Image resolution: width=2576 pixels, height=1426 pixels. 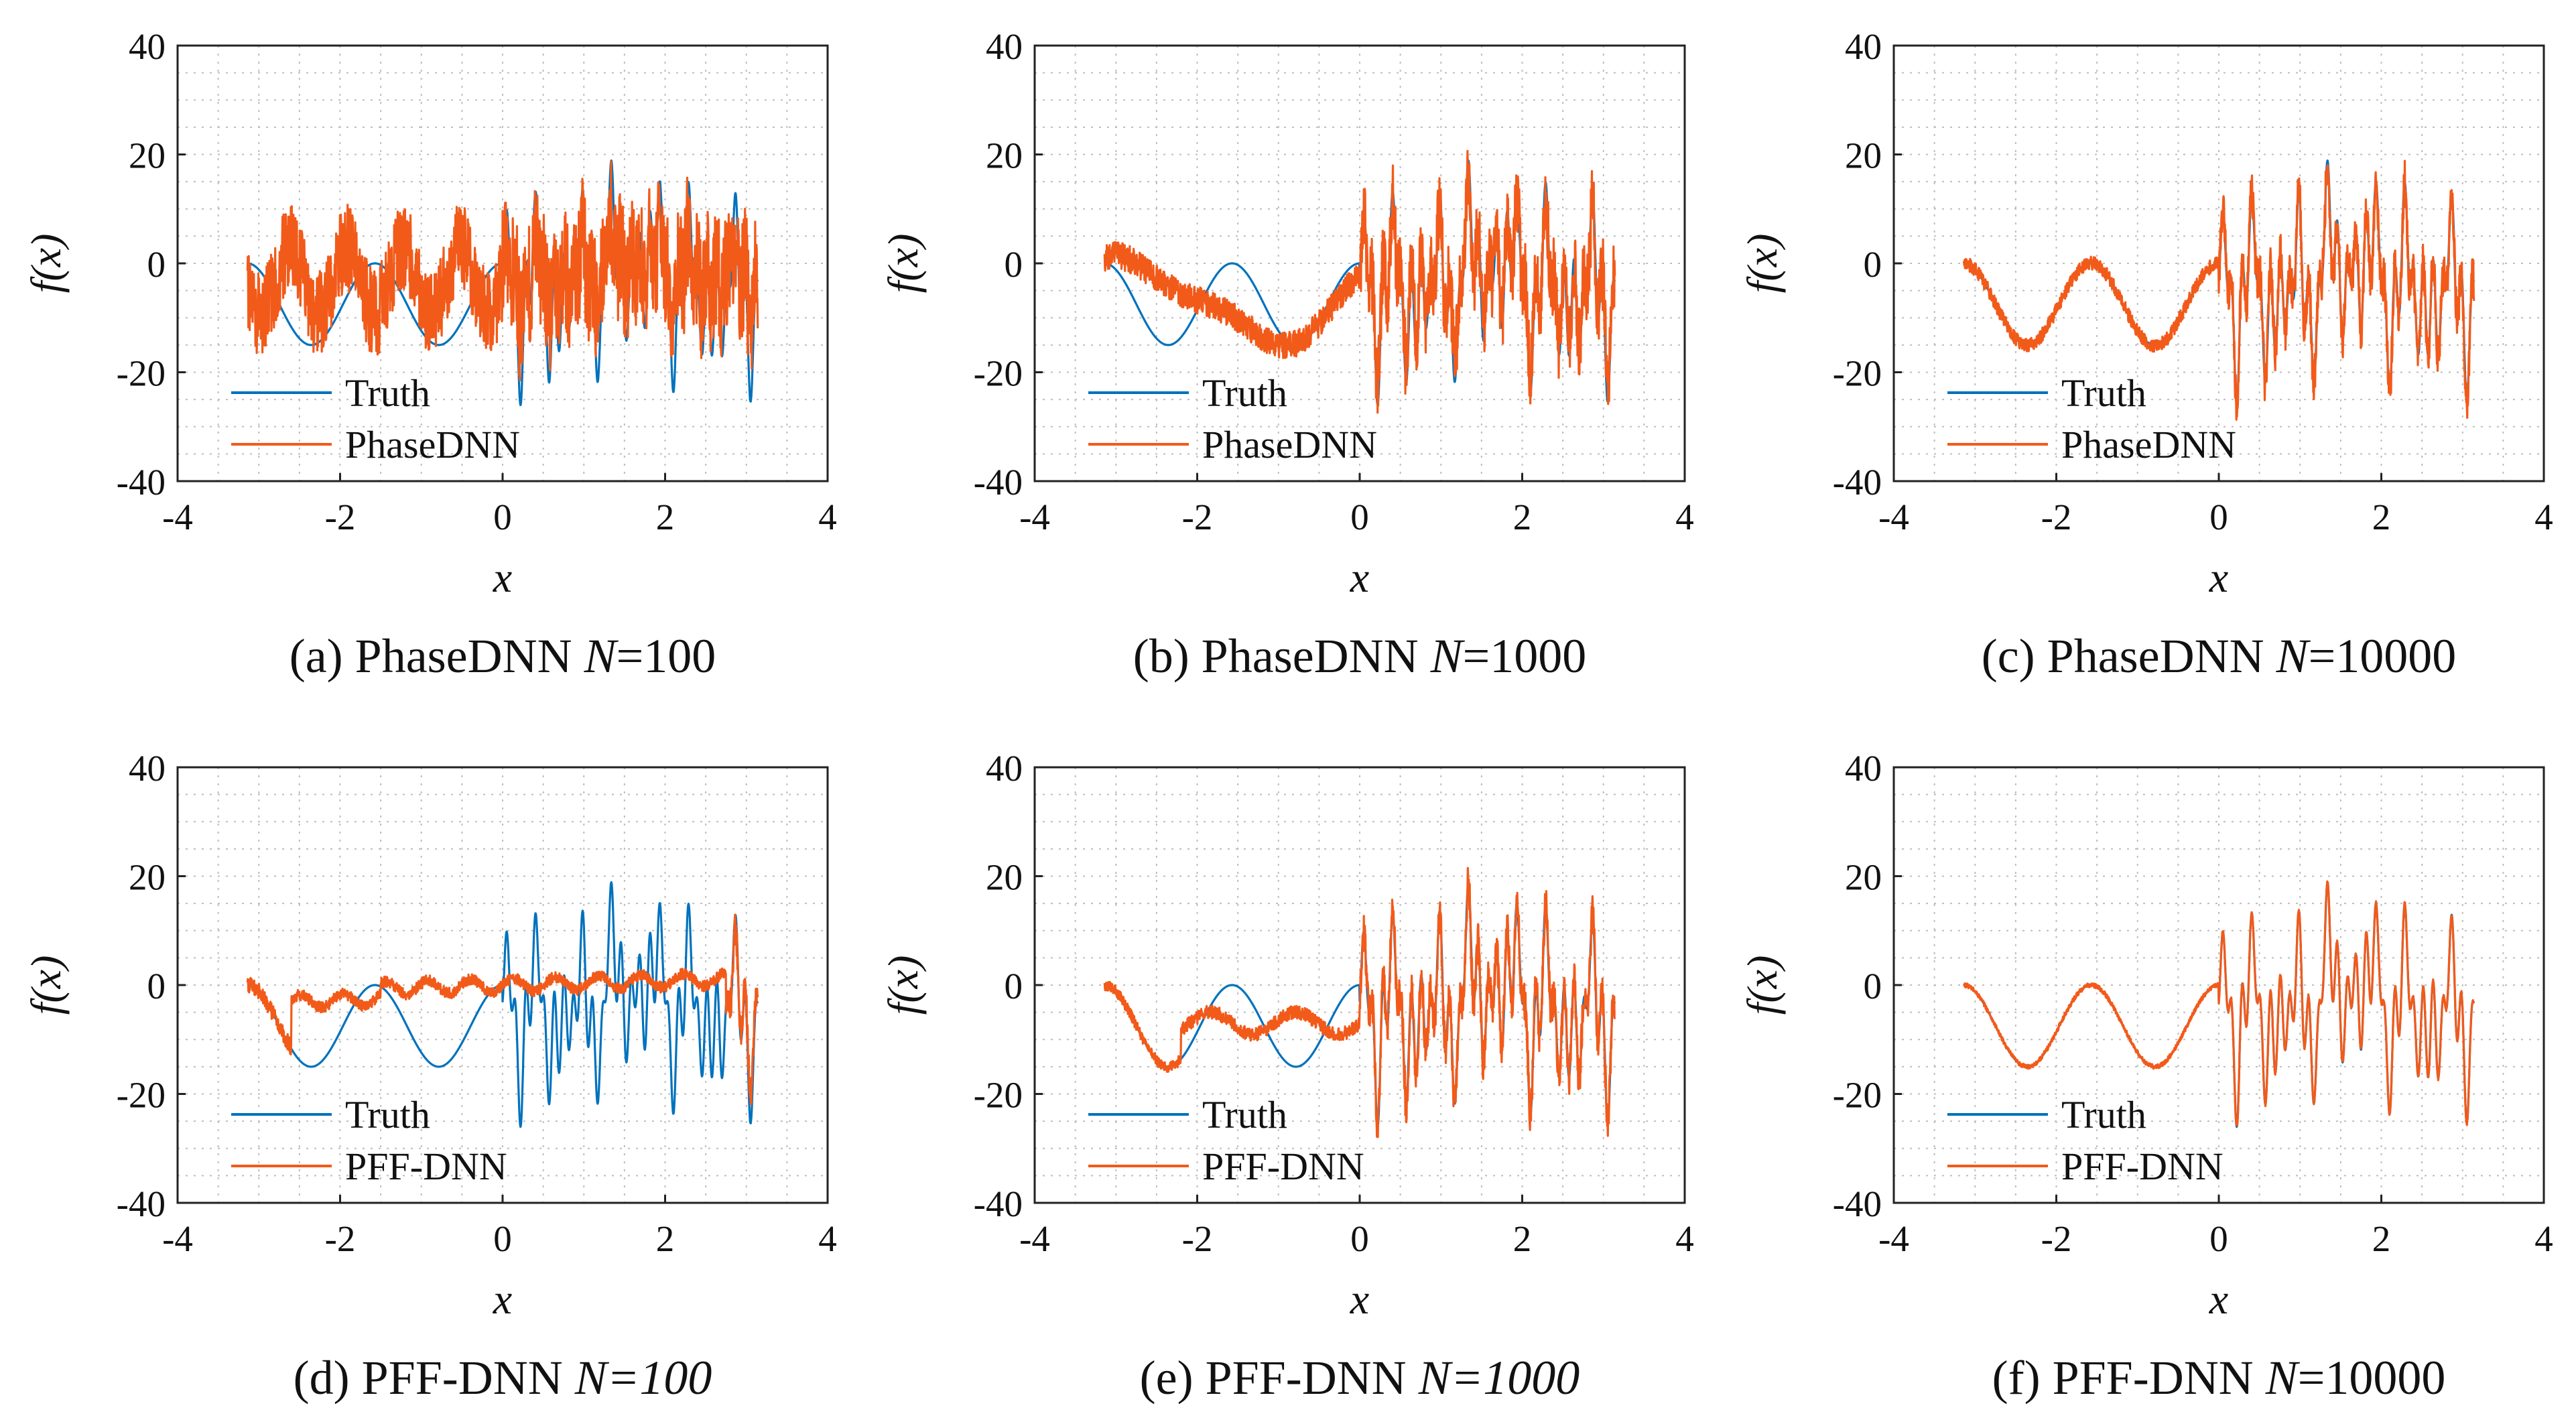 I want to click on truth-series-line, so click(x=503, y=1004).